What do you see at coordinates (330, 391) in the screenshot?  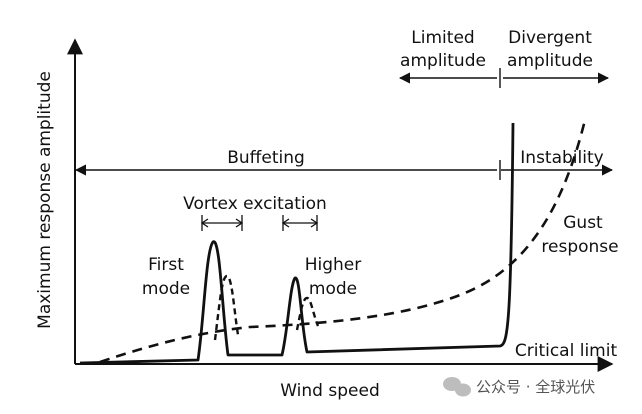 I see `x-axis-label: Wind speed` at bounding box center [330, 391].